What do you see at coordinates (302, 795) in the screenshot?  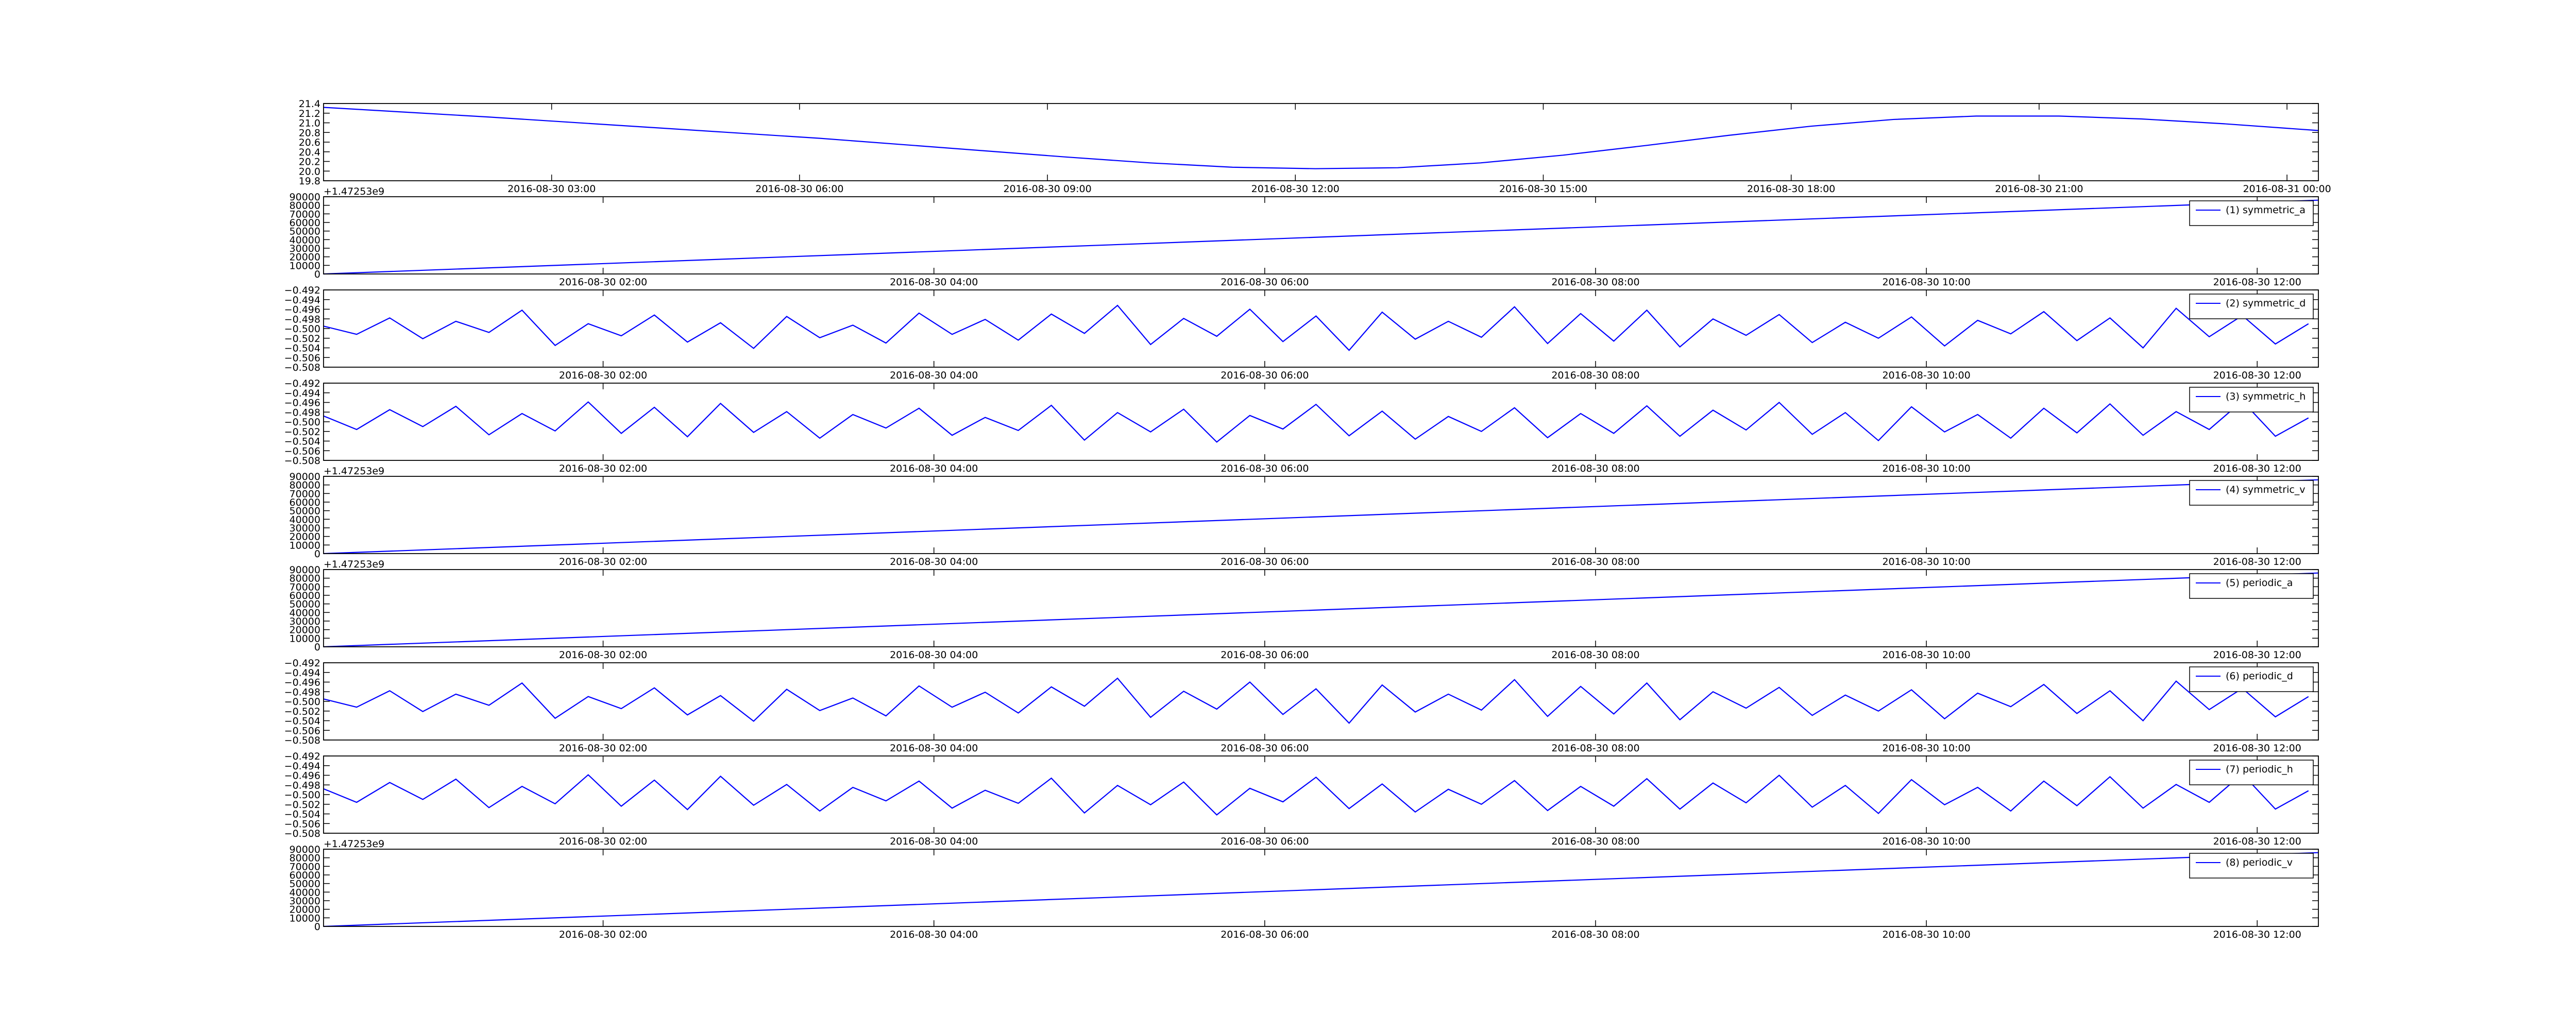 I see `y-tick-label: −0.500` at bounding box center [302, 795].